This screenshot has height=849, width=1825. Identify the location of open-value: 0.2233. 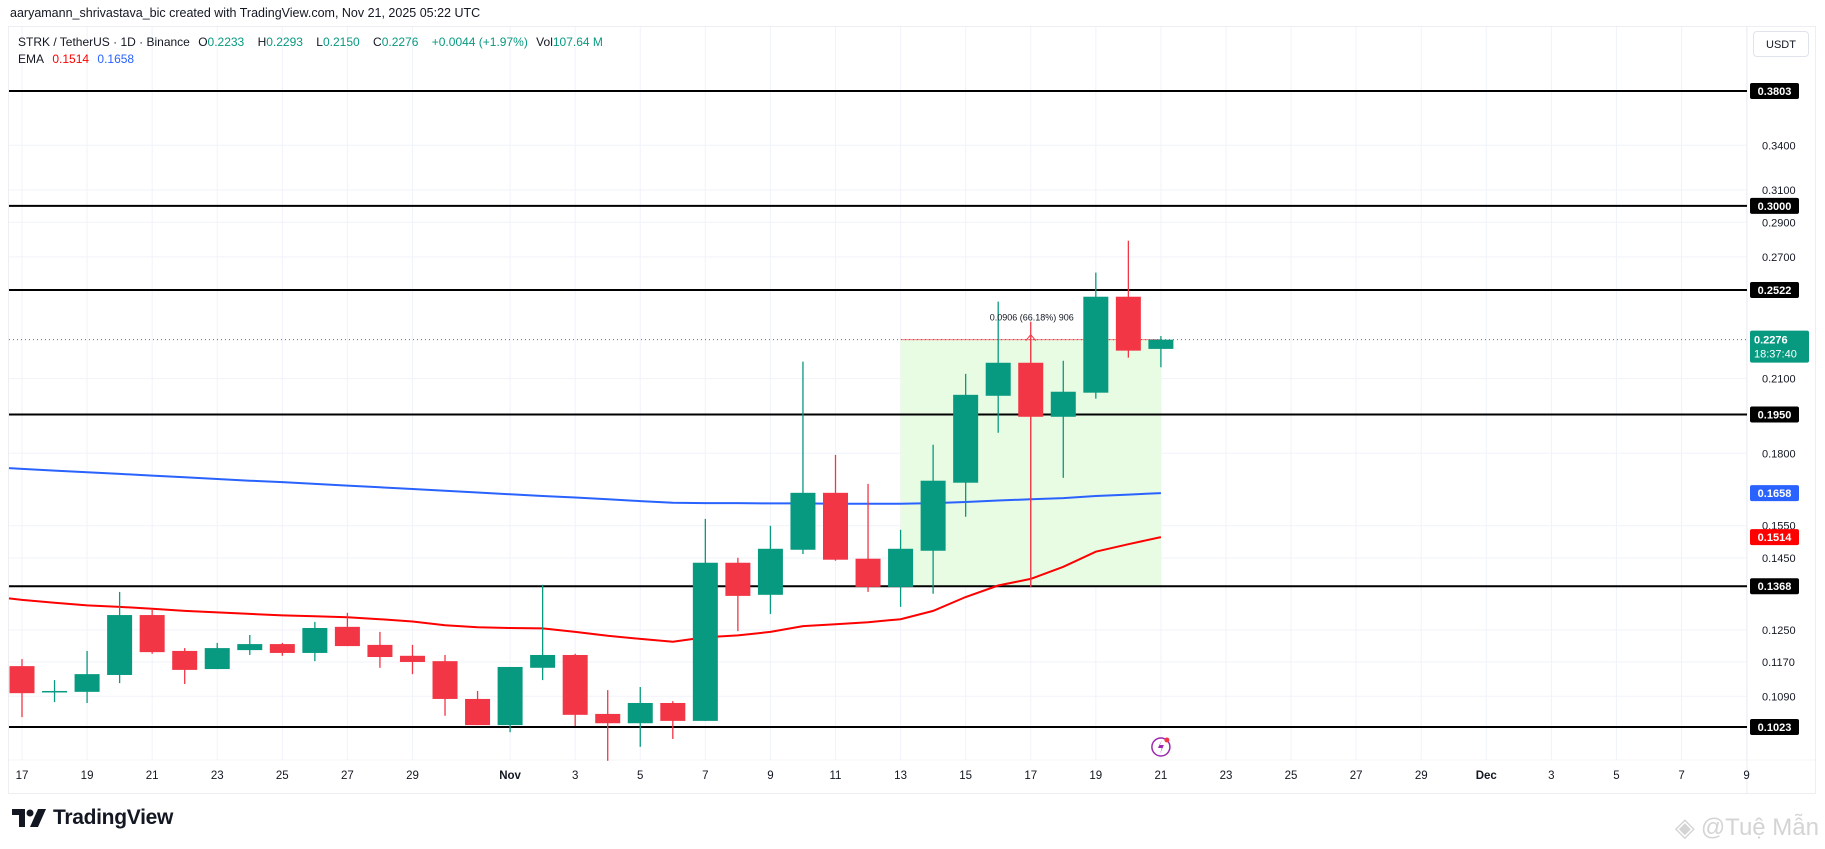
(226, 42).